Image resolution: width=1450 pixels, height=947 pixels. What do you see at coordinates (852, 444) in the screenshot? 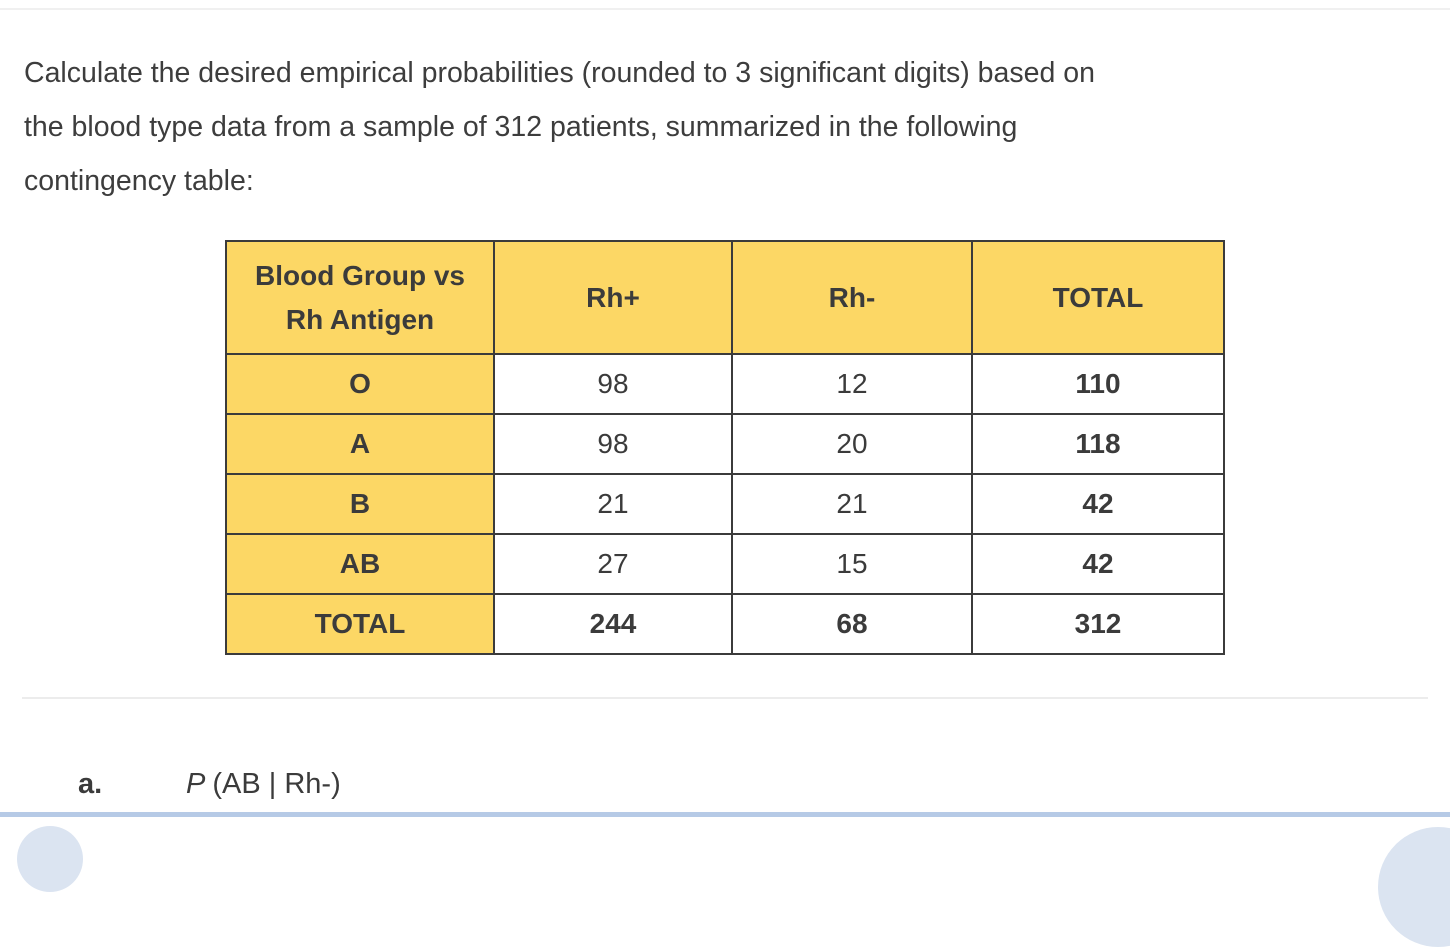
I see `cell-value: 20` at bounding box center [852, 444].